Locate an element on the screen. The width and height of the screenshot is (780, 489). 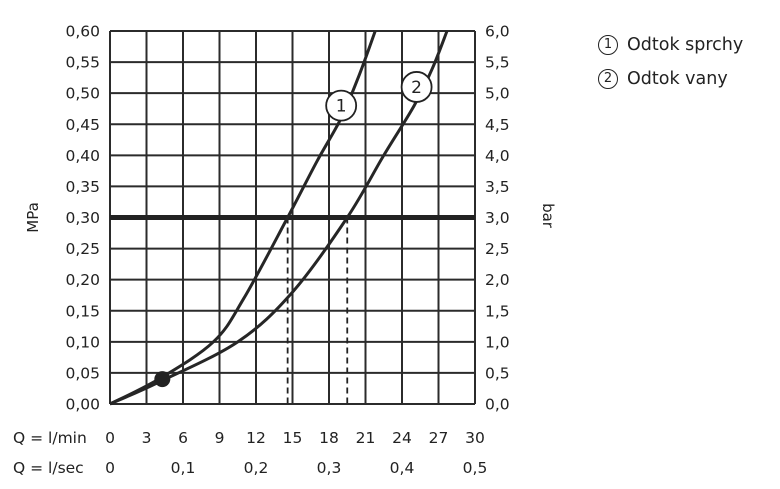
y-left-tick: 0,00 is located at coordinates (82, 405).